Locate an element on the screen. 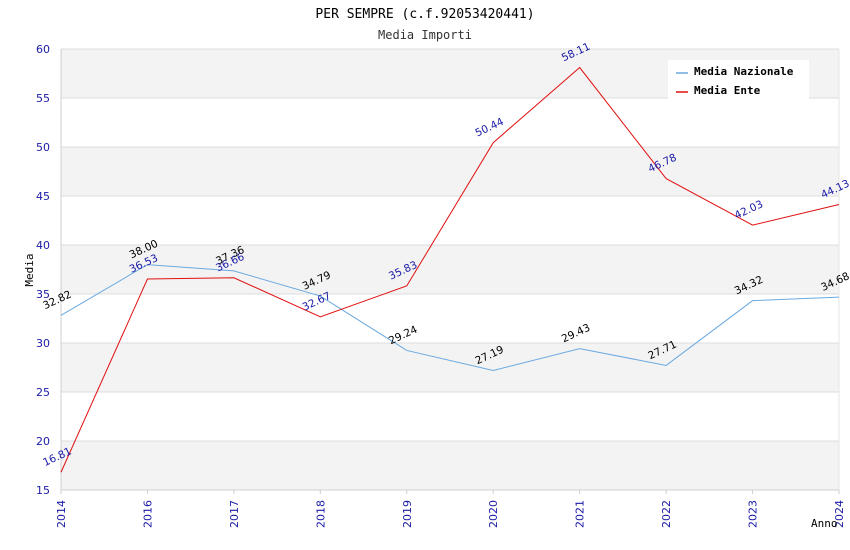 This screenshot has height=550, width=850. y-tick-label: 35 is located at coordinates (43, 294).